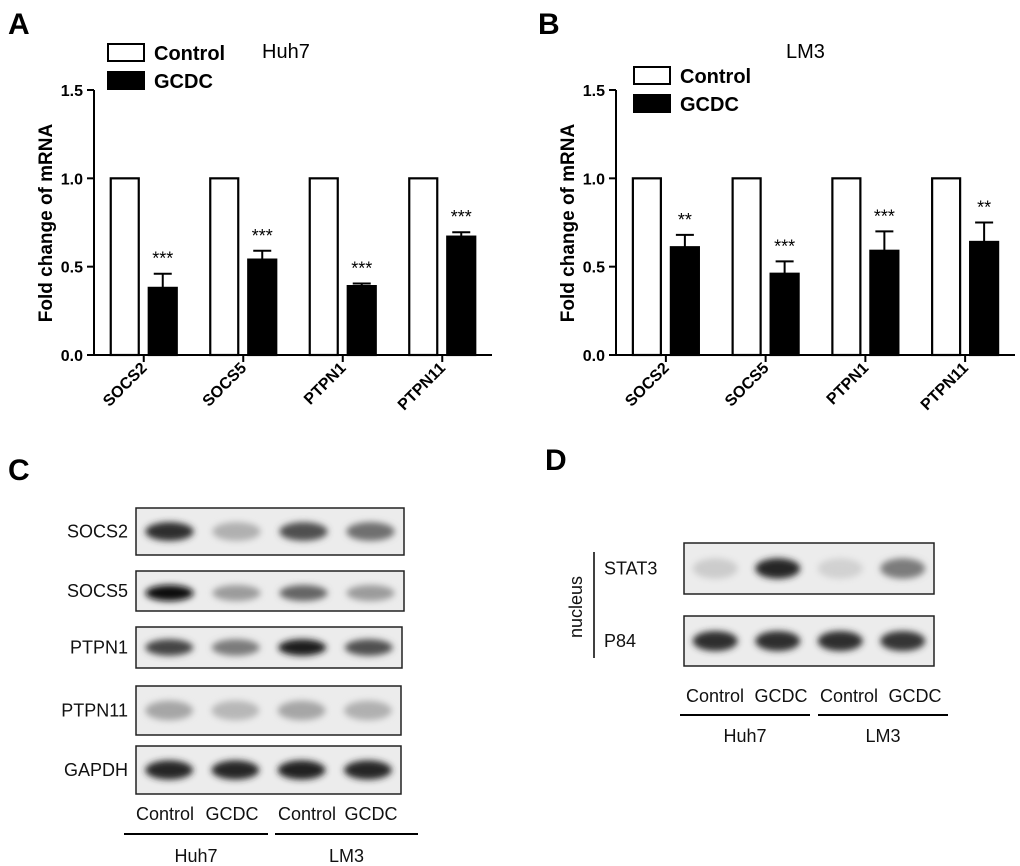 The width and height of the screenshot is (1020, 866). Describe the element at coordinates (286, 52) in the screenshot. I see `chart-a-cell-label: Huh7` at that location.